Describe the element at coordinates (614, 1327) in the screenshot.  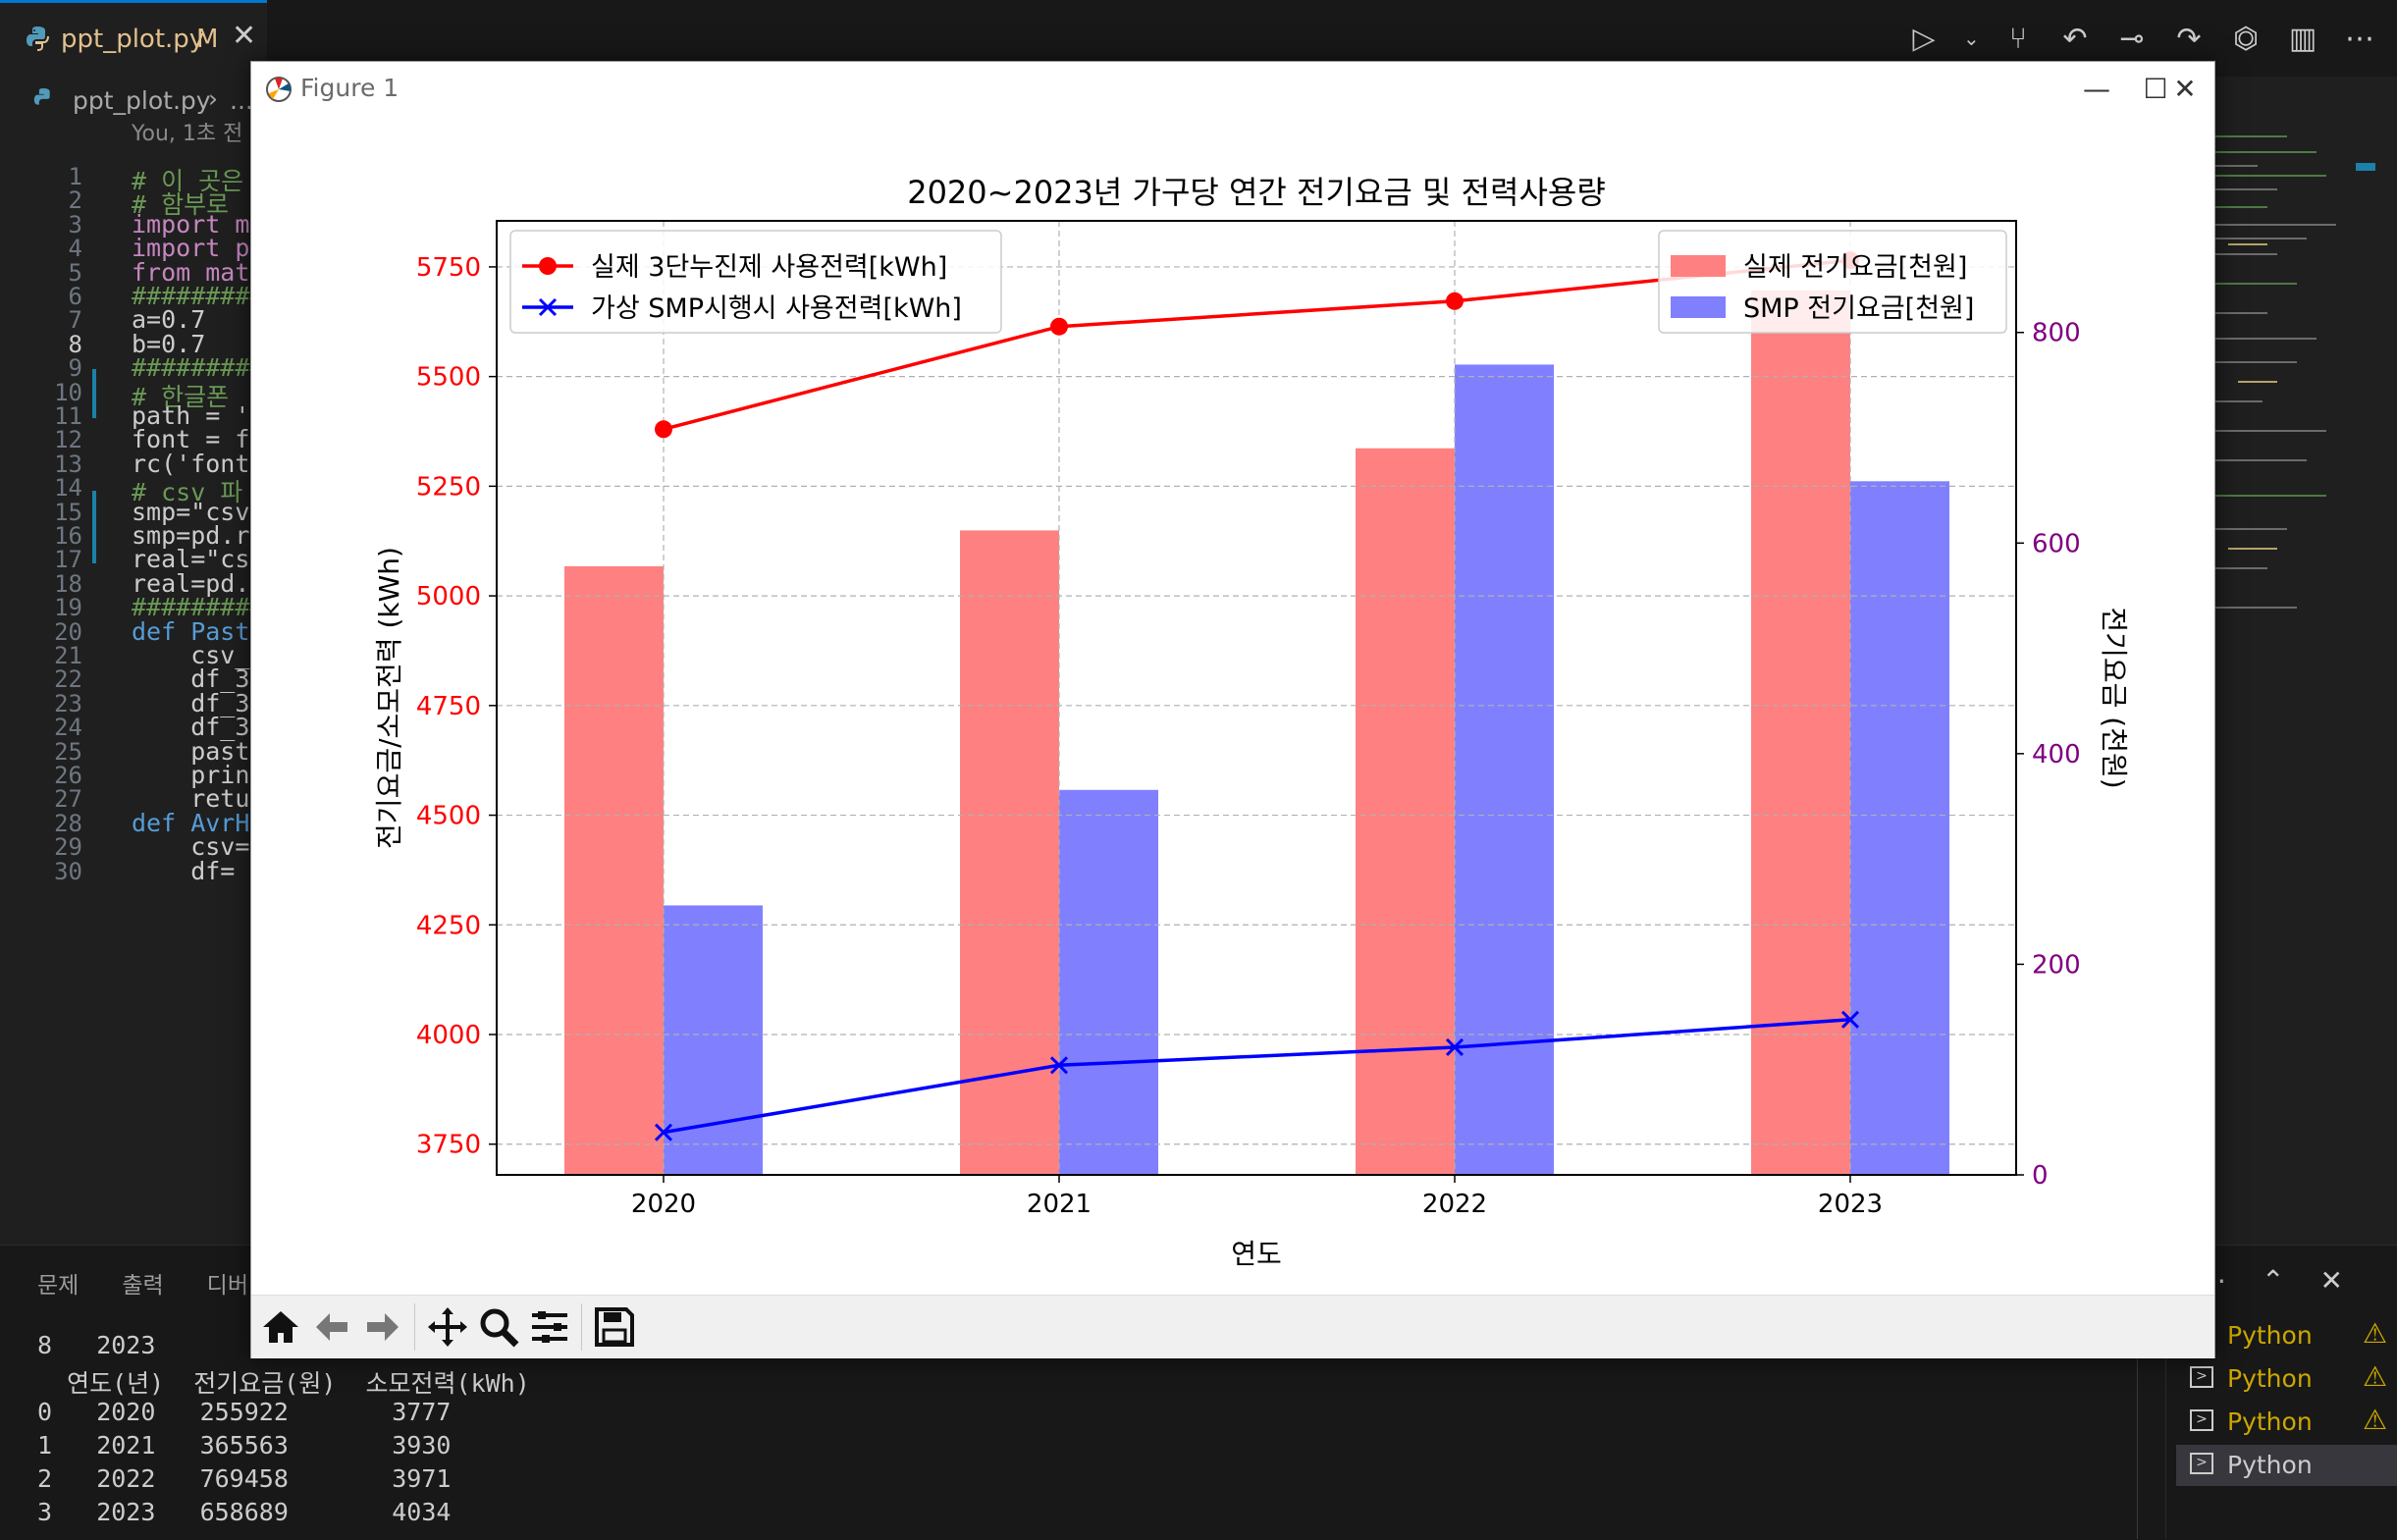
I see `save-icon` at that location.